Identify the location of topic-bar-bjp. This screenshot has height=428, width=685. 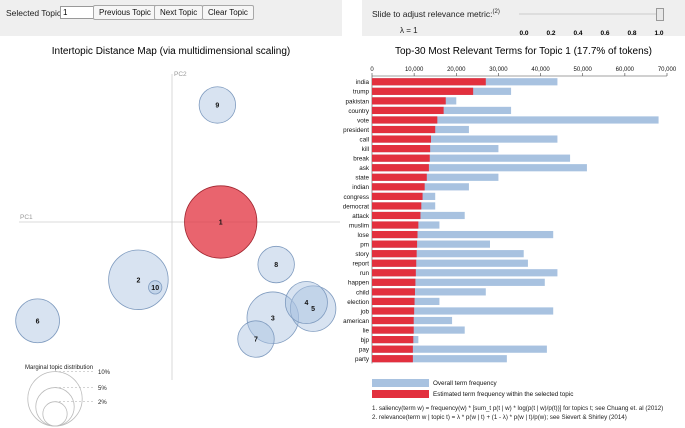
(393, 340).